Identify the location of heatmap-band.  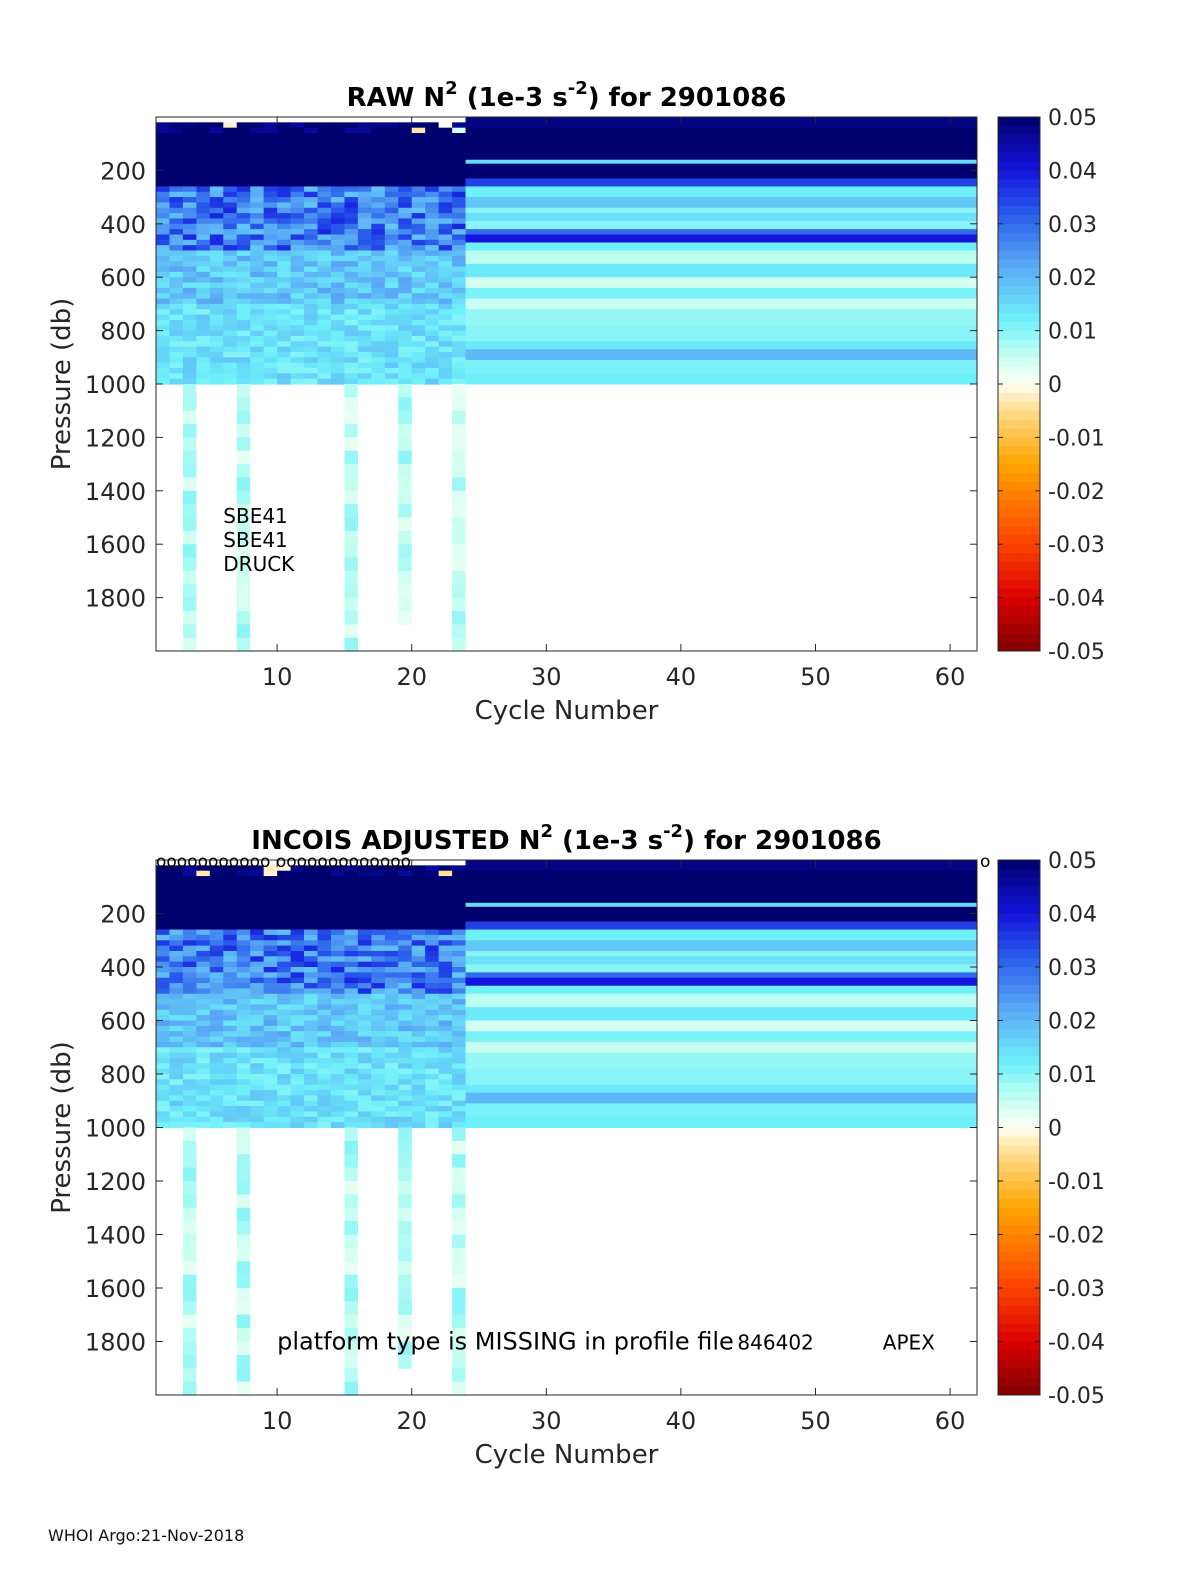
(721, 217).